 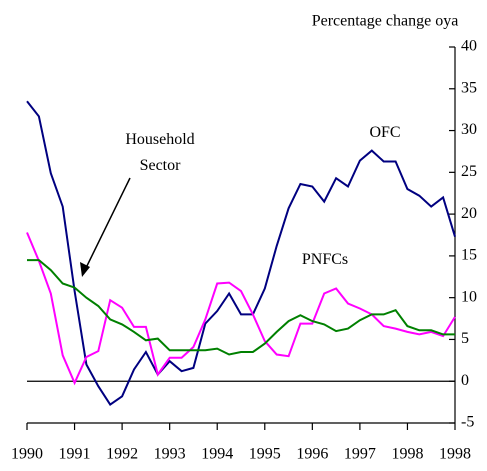 I want to click on y-axis-label: Percentage change oya, so click(x=385, y=21).